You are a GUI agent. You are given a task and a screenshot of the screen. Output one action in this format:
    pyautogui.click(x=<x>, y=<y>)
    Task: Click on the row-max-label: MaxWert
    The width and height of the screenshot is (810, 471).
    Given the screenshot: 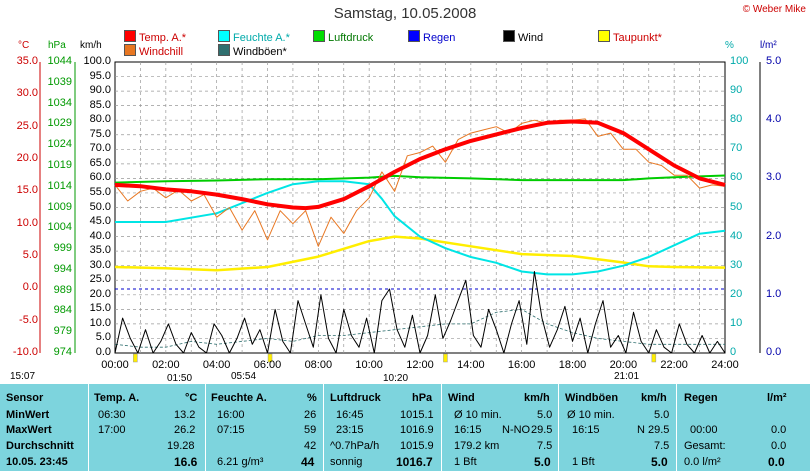 What is the action you would take?
    pyautogui.click(x=29, y=430)
    